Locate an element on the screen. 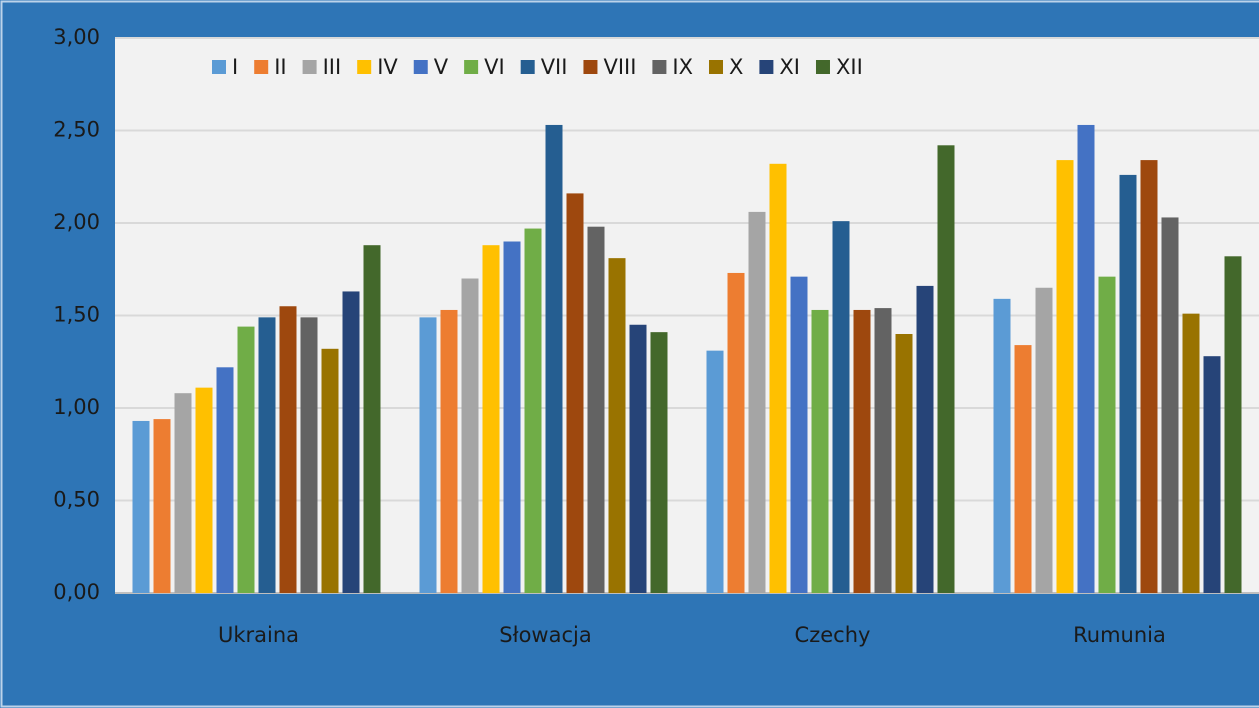 Image resolution: width=1259 pixels, height=708 pixels. legend-label: XII is located at coordinates (849, 67).